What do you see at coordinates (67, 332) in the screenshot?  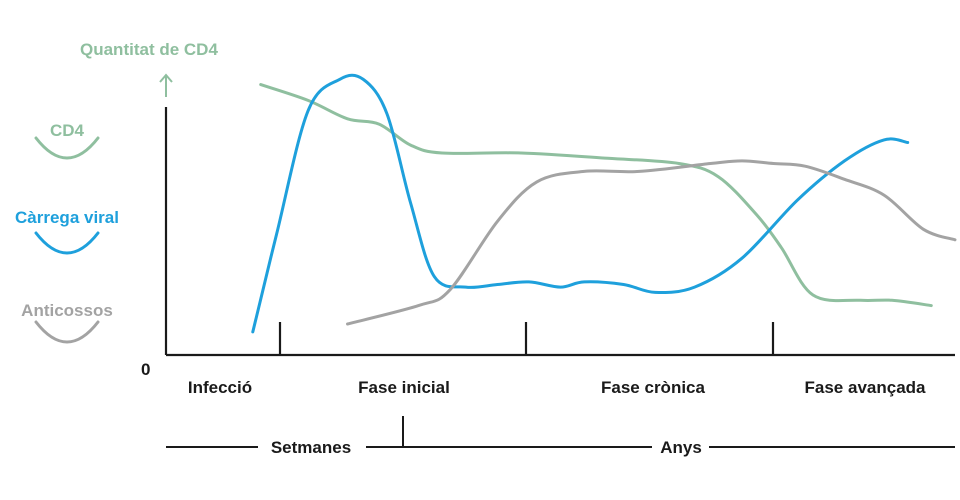 I see `legend-swatch-anticossos` at bounding box center [67, 332].